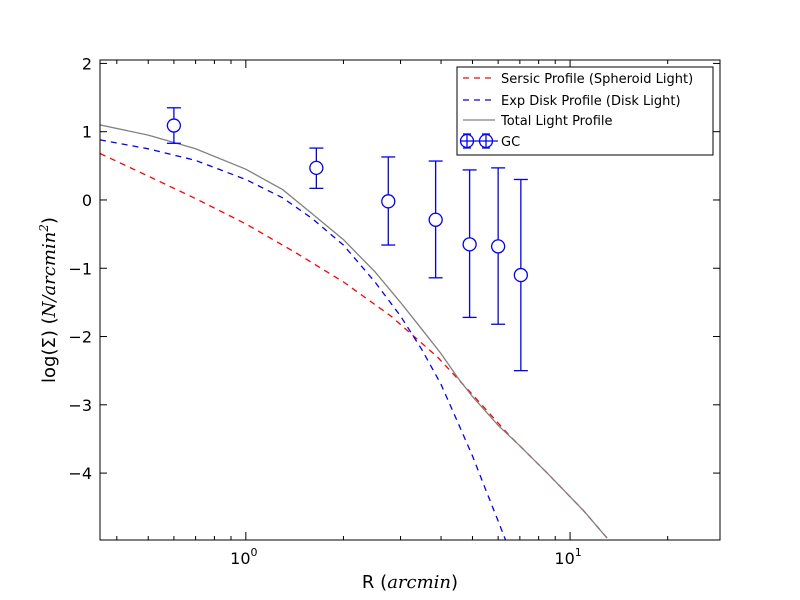  What do you see at coordinates (591, 101) in the screenshot?
I see `legend-label-disk: Exp Disk Profile (Disk Light)` at bounding box center [591, 101].